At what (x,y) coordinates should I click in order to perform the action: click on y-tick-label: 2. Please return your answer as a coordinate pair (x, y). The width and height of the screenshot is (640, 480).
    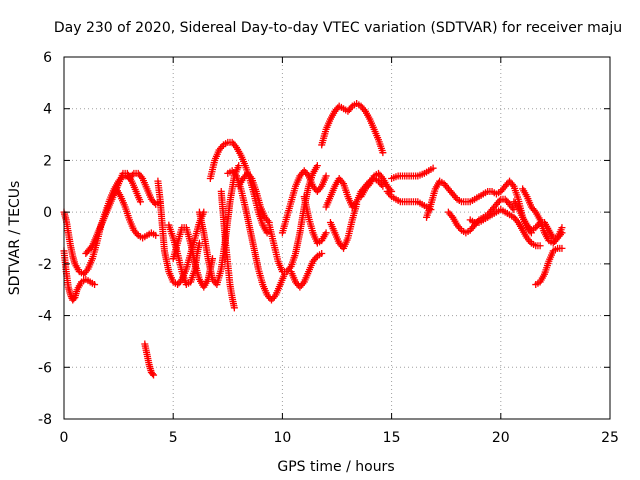
    Looking at the image, I should click on (47, 161).